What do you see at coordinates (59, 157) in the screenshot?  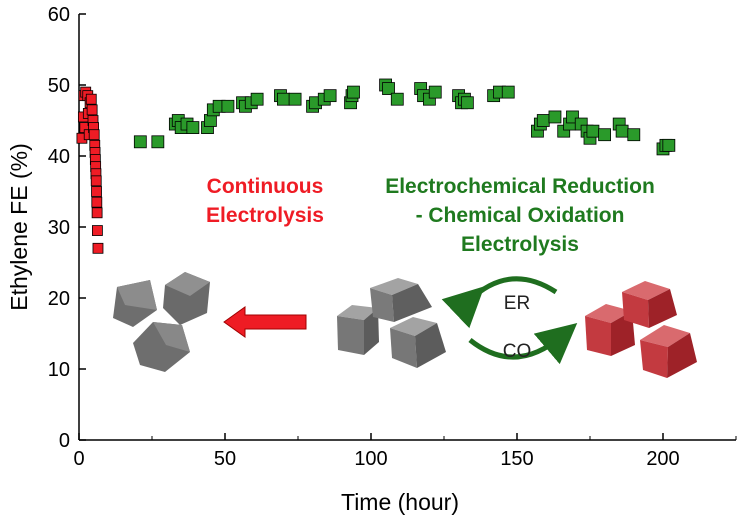 I see `y-tick-label: 40` at bounding box center [59, 157].